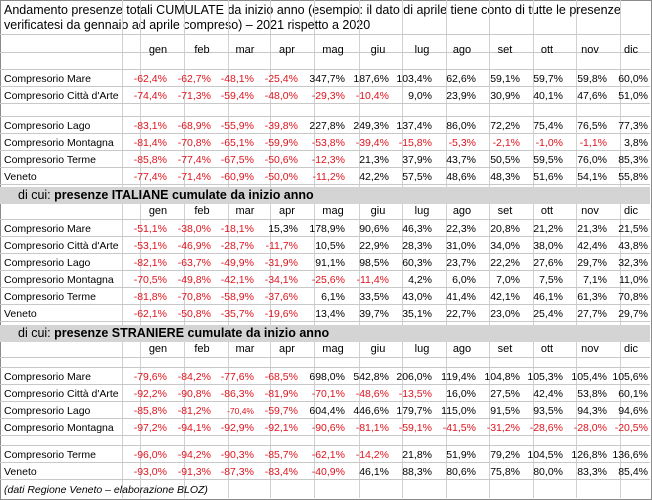 The width and height of the screenshot is (652, 500). What do you see at coordinates (464, 280) in the screenshot?
I see `table-cell: 6,0%` at bounding box center [464, 280].